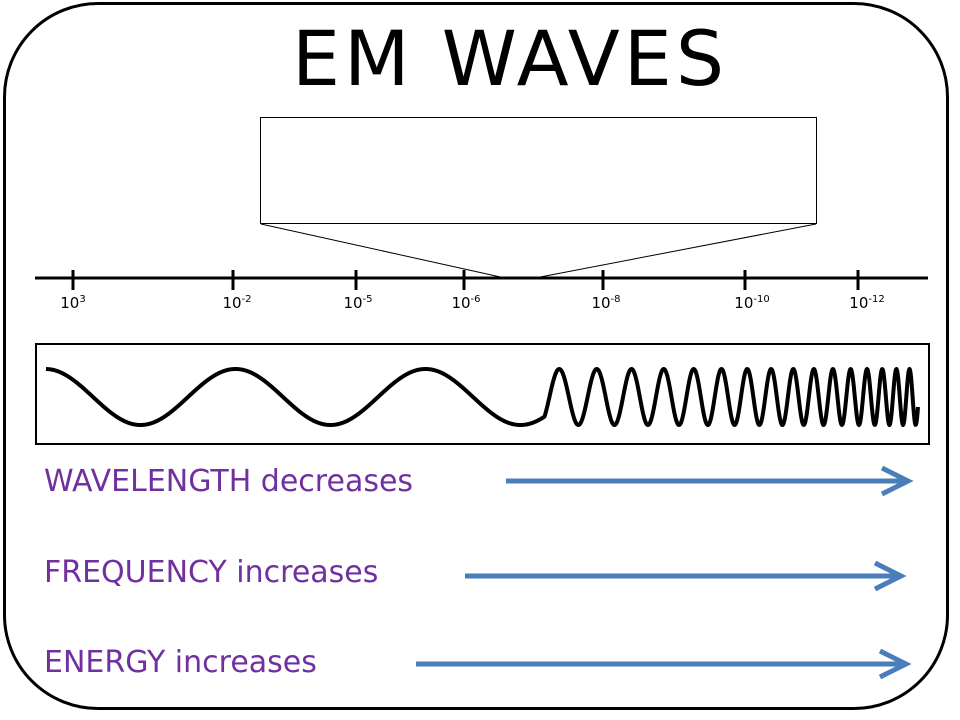  I want to click on blank-label-box, so click(538, 170).